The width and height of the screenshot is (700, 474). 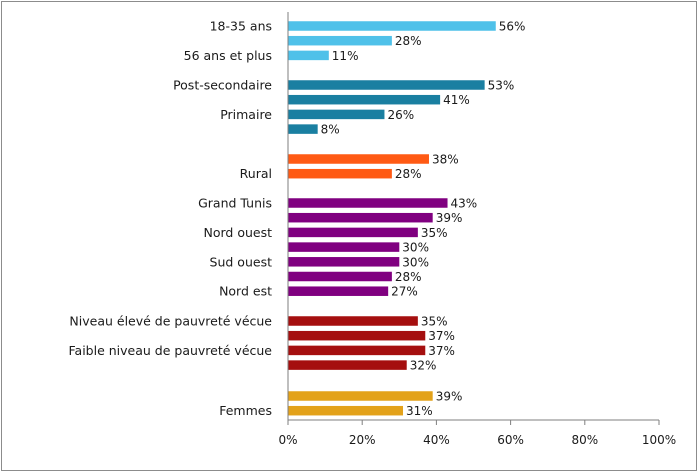 What do you see at coordinates (400, 115) in the screenshot?
I see `bar-value-label: 26%` at bounding box center [400, 115].